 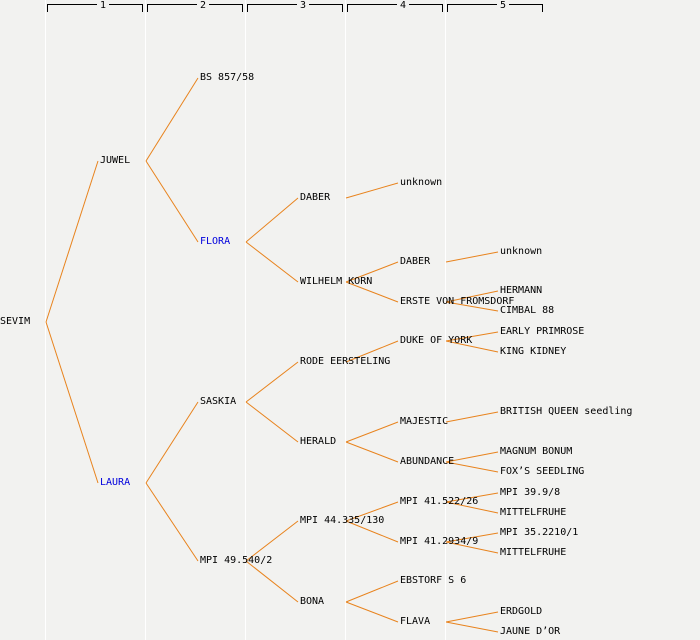 I want to click on branch-flora-daber1, so click(x=272, y=220).